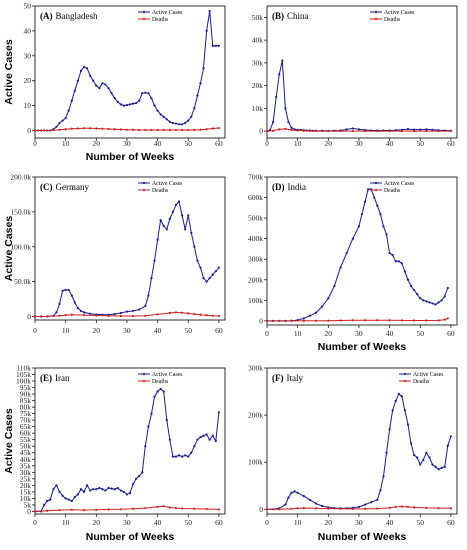 The height and width of the screenshot is (550, 467). What do you see at coordinates (64, 187) in the screenshot?
I see `panel-title: (C) Germany` at bounding box center [64, 187].